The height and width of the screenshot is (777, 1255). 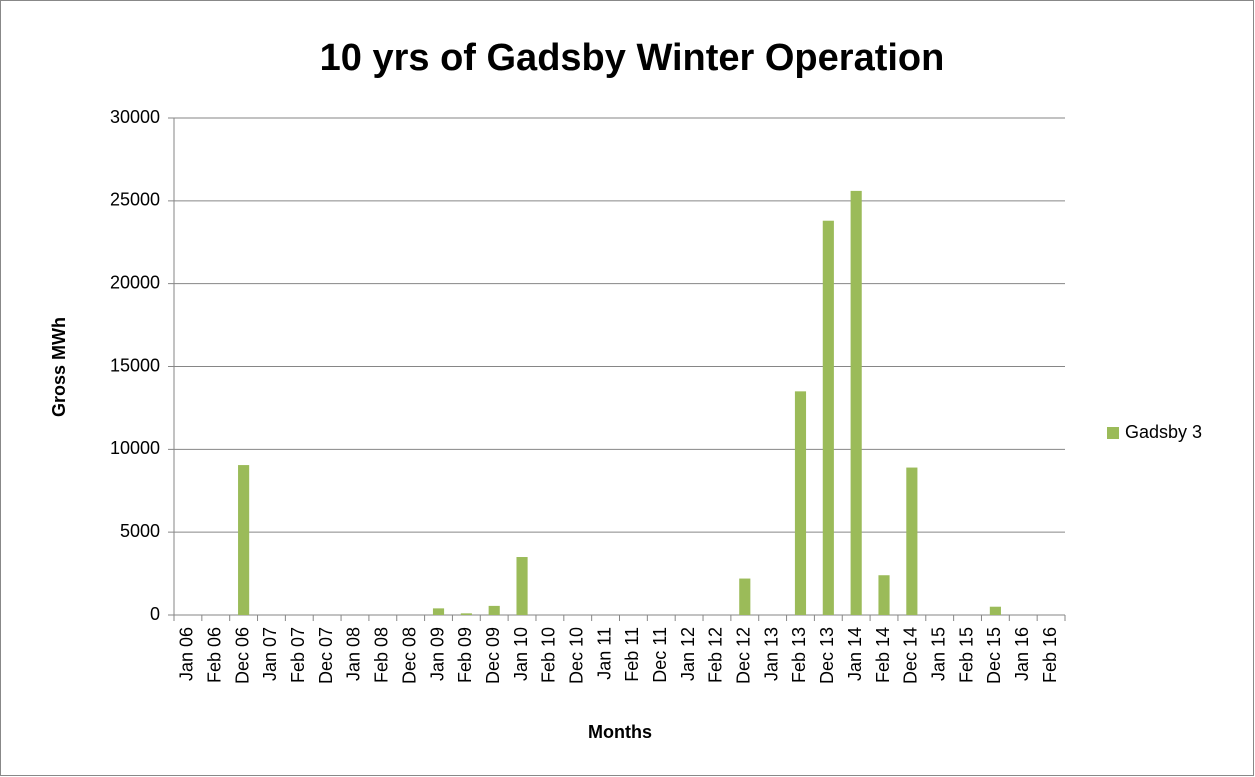 What do you see at coordinates (242, 655) in the screenshot?
I see `x-tick-label: Dec 06` at bounding box center [242, 655].